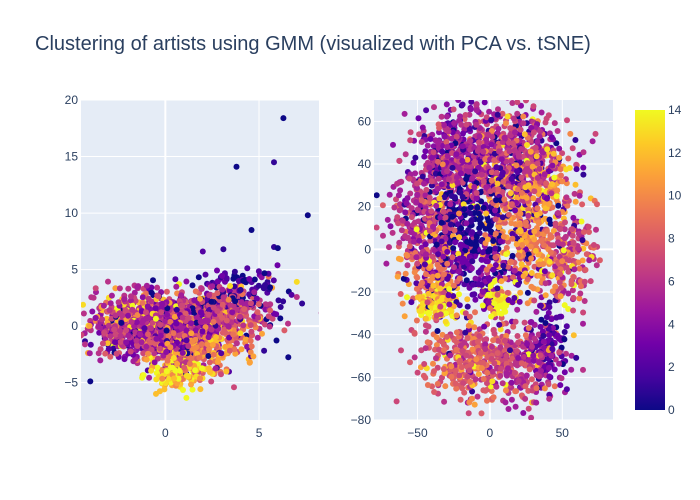  What do you see at coordinates (74, 326) in the screenshot?
I see `y-tick-label: 0` at bounding box center [74, 326].